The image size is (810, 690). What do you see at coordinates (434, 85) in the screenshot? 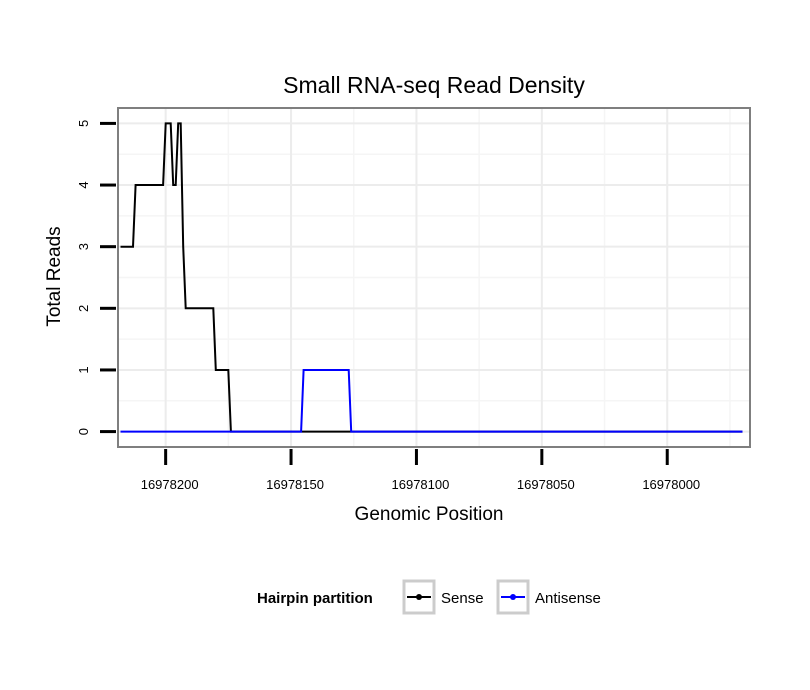
I see `chart-title: Small RNA-seq Read Density` at bounding box center [434, 85].